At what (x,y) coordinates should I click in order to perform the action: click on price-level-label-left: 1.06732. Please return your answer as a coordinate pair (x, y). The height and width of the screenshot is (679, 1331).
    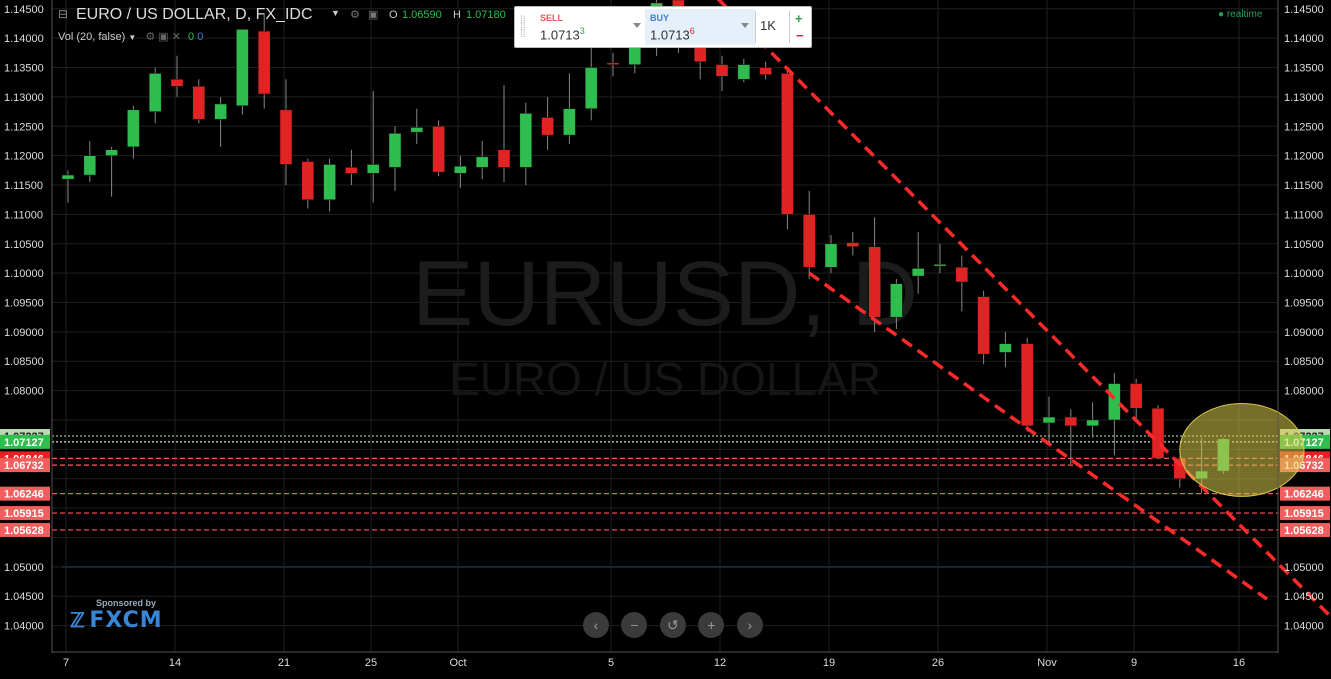
    Looking at the image, I should click on (24, 466).